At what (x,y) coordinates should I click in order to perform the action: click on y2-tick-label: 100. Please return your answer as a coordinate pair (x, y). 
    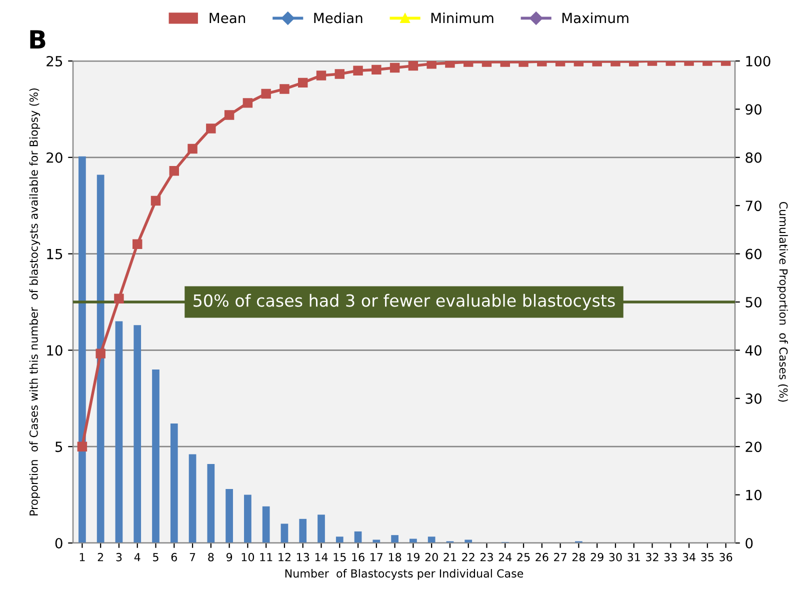
    Looking at the image, I should click on (758, 61).